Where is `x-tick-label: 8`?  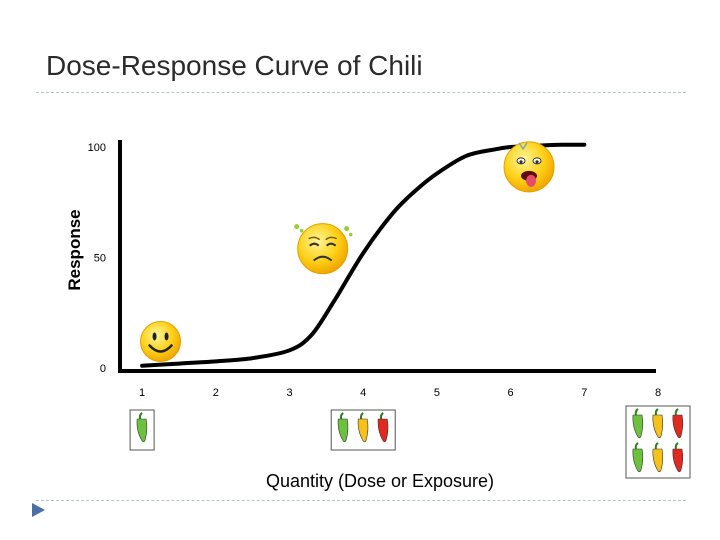 x-tick-label: 8 is located at coordinates (658, 393).